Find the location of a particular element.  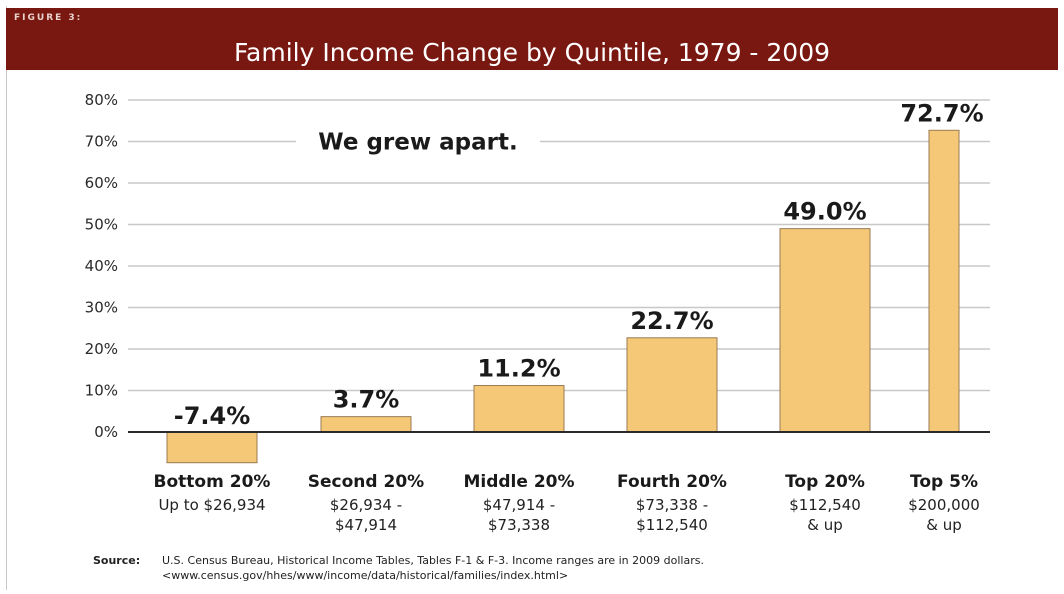

income-range-label: $200,000 is located at coordinates (944, 505).